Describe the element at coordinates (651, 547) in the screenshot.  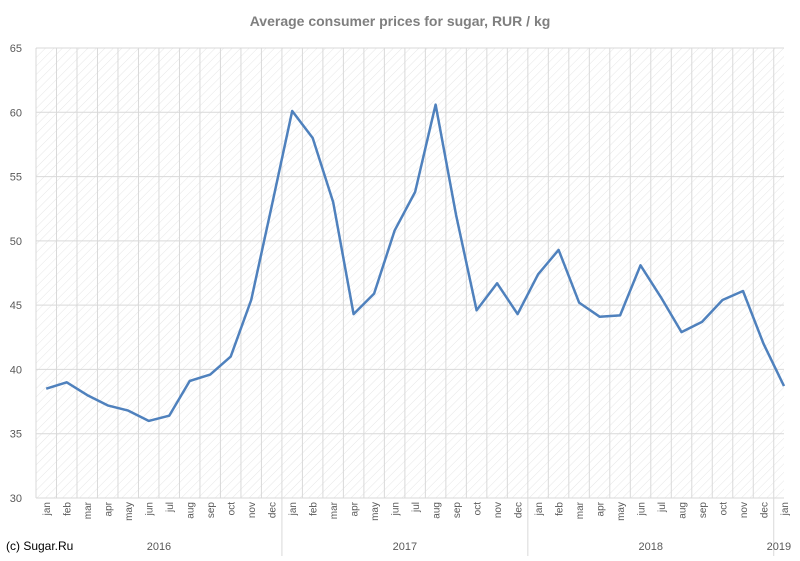
I see `year-label: 2018` at that location.